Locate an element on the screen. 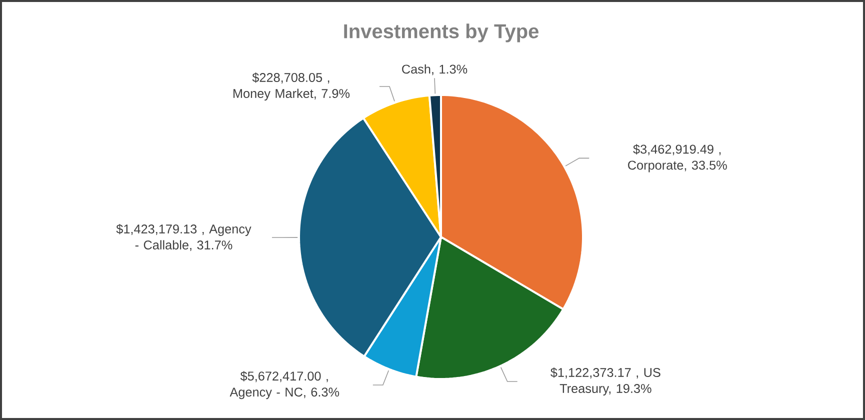 Image resolution: width=865 pixels, height=420 pixels. slice-label: $5,672,417.00 , Agency - NC, 6.3% is located at coordinates (285, 385).